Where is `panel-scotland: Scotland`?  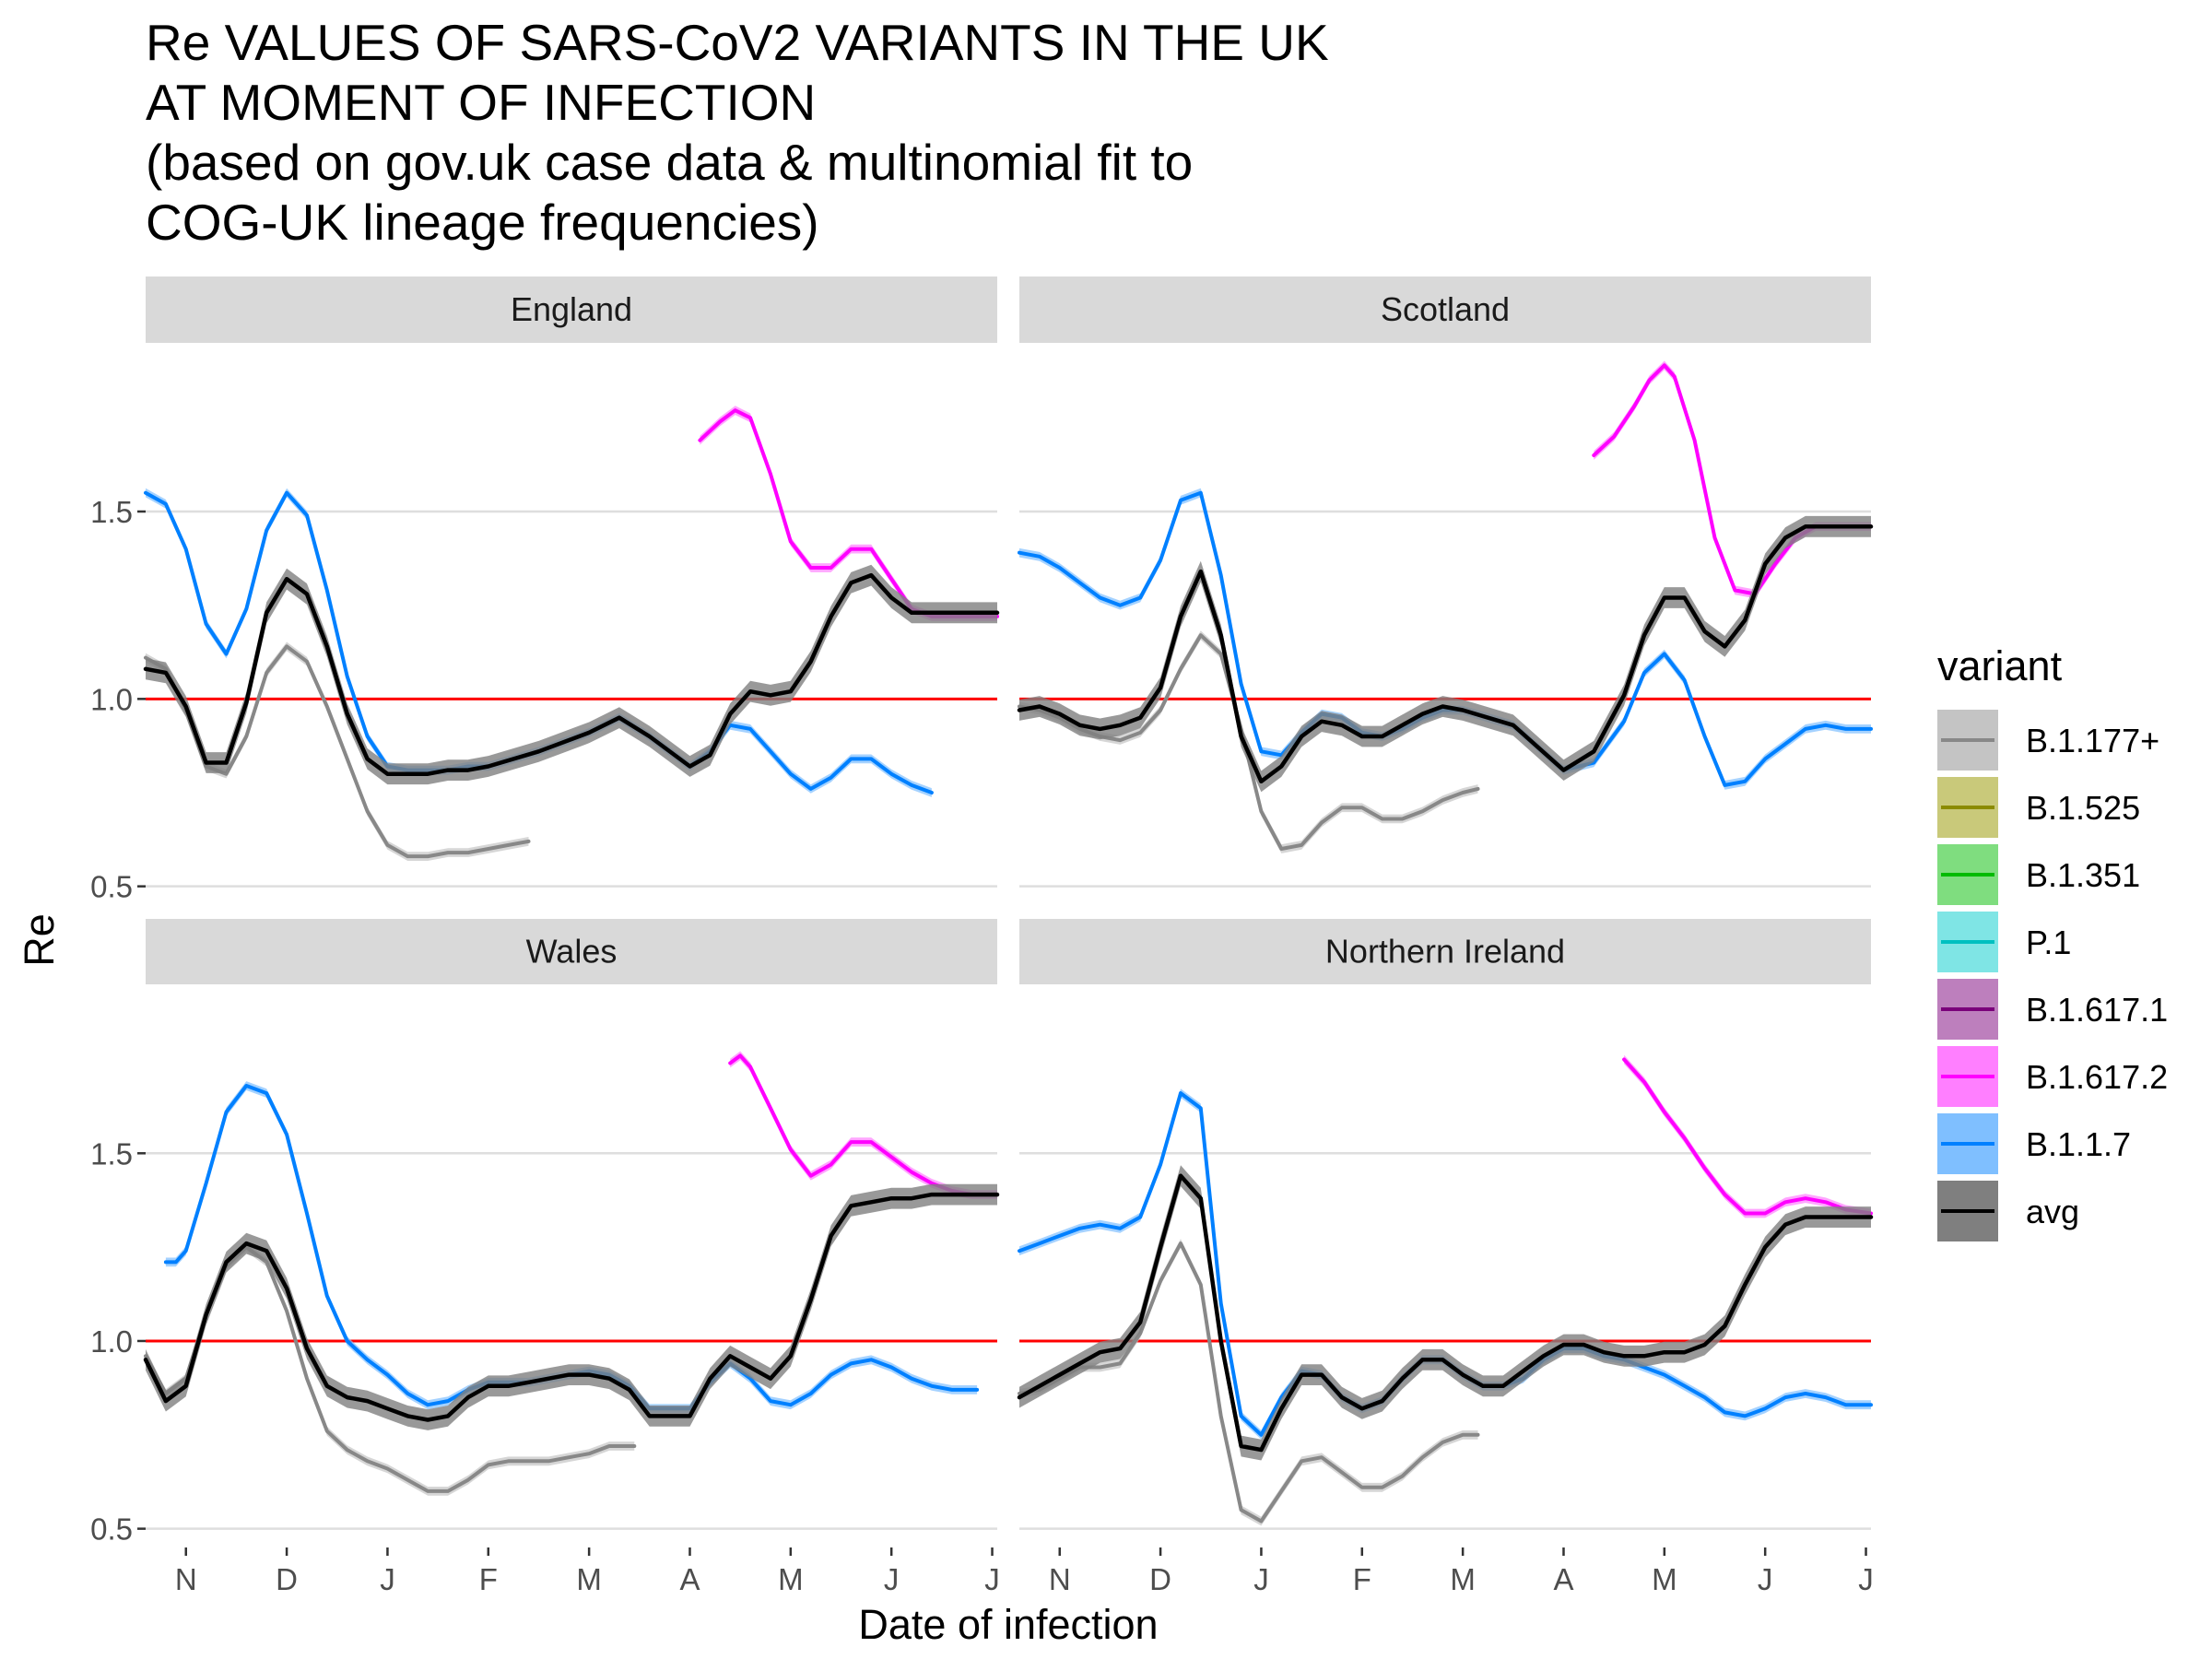 panel-scotland: Scotland is located at coordinates (1445, 582).